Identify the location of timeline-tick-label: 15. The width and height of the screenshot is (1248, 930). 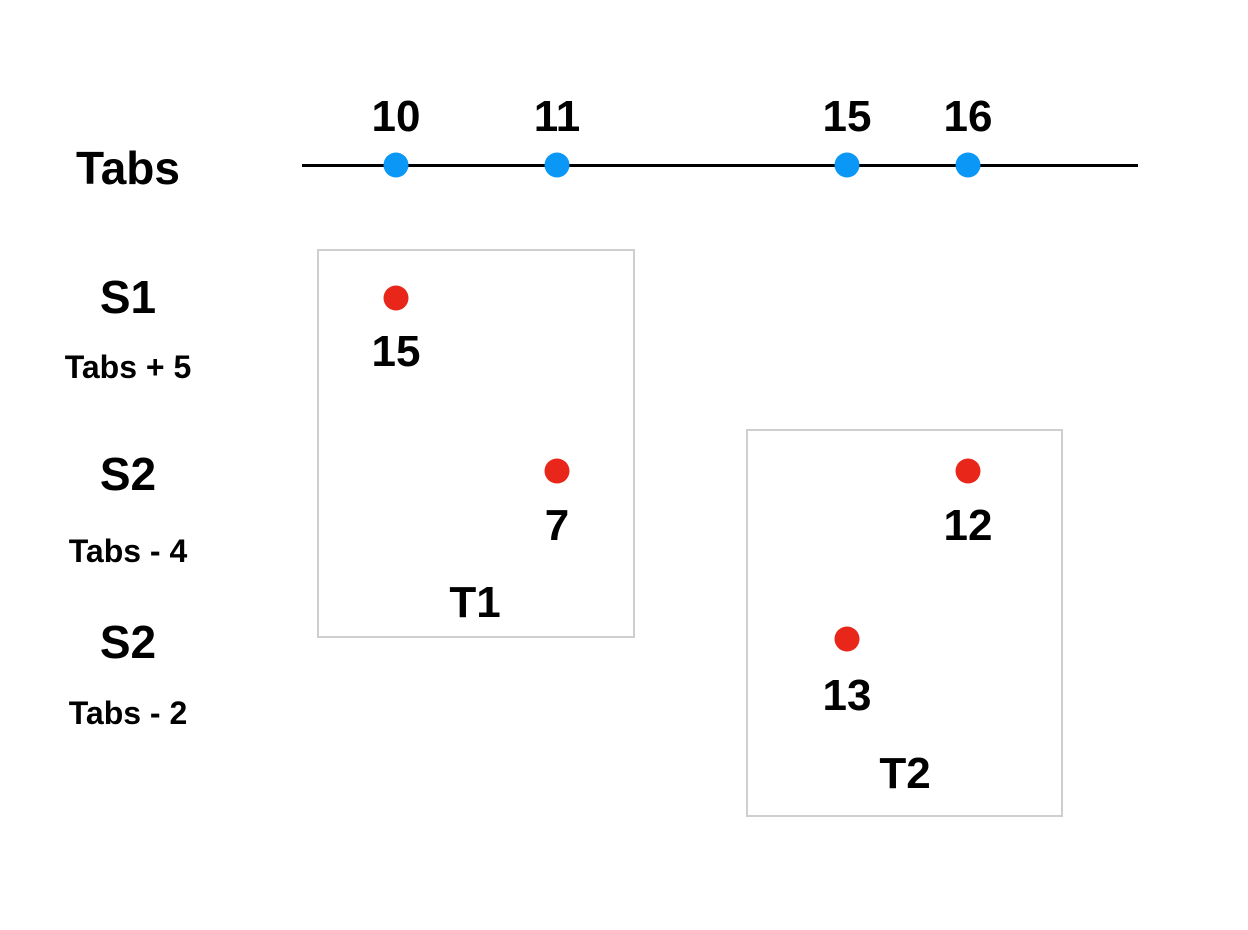
(847, 116).